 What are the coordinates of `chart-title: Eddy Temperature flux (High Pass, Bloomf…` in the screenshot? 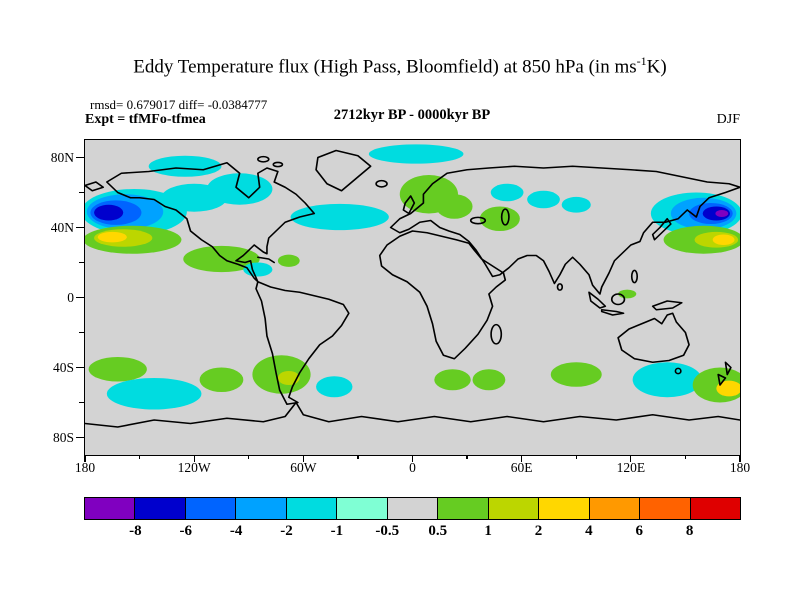 It's located at (400, 66).